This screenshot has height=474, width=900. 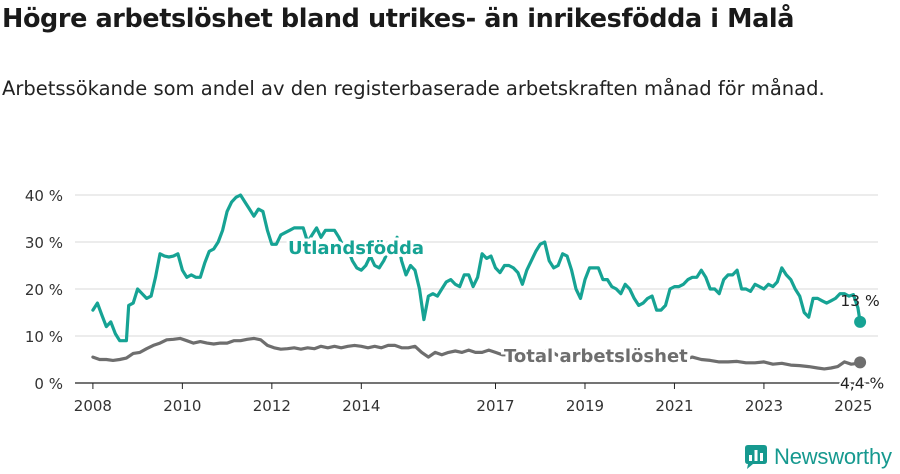 What do you see at coordinates (674, 406) in the screenshot?
I see `x-tick-label: 2021` at bounding box center [674, 406].